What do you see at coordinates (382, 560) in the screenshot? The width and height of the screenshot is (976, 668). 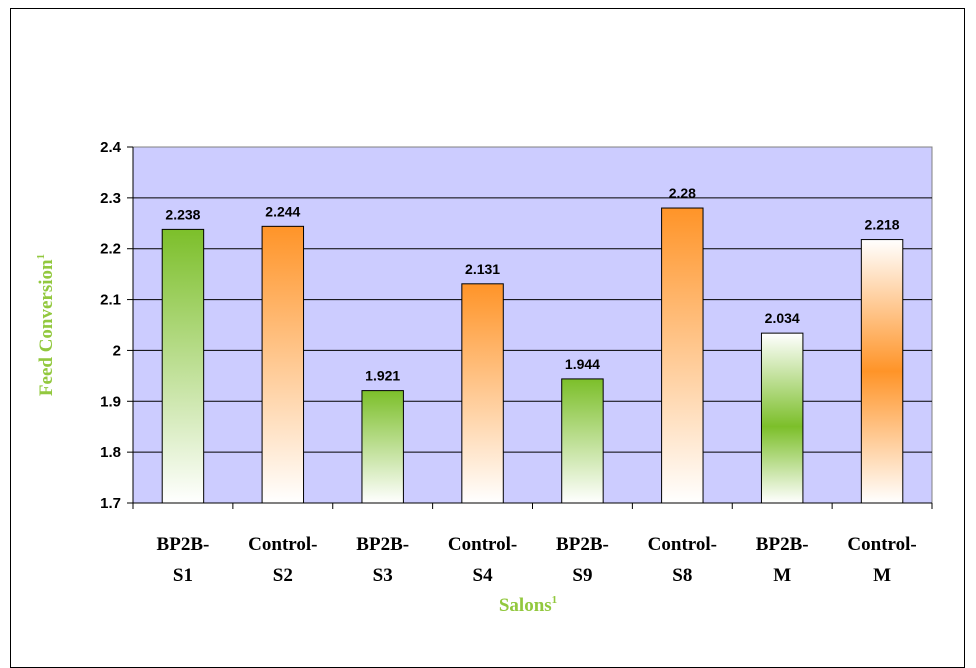 I see `x-tick-label: BP2B-S3` at bounding box center [382, 560].